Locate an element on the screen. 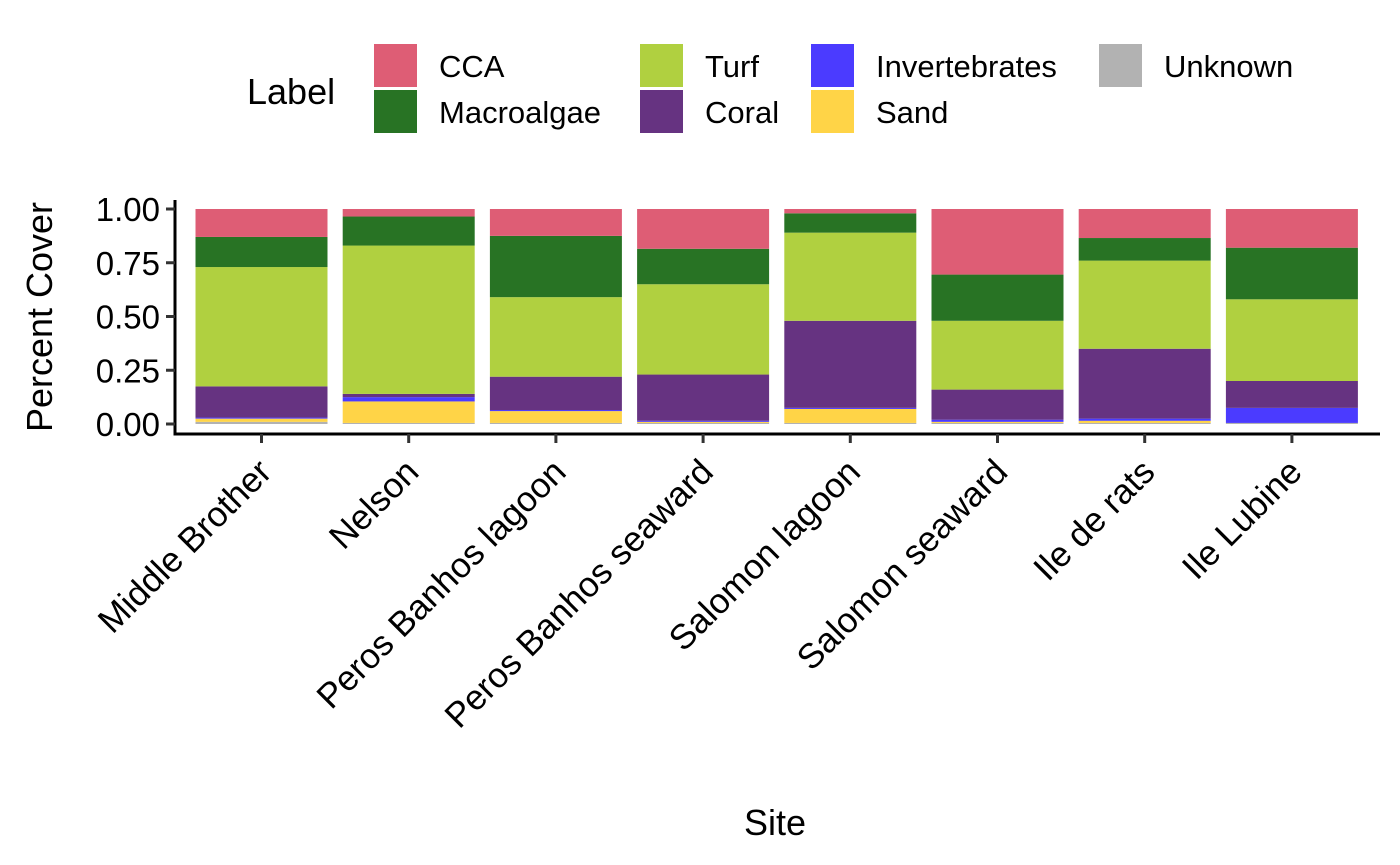 The height and width of the screenshot is (865, 1400). legend-label: Sand is located at coordinates (912, 112).